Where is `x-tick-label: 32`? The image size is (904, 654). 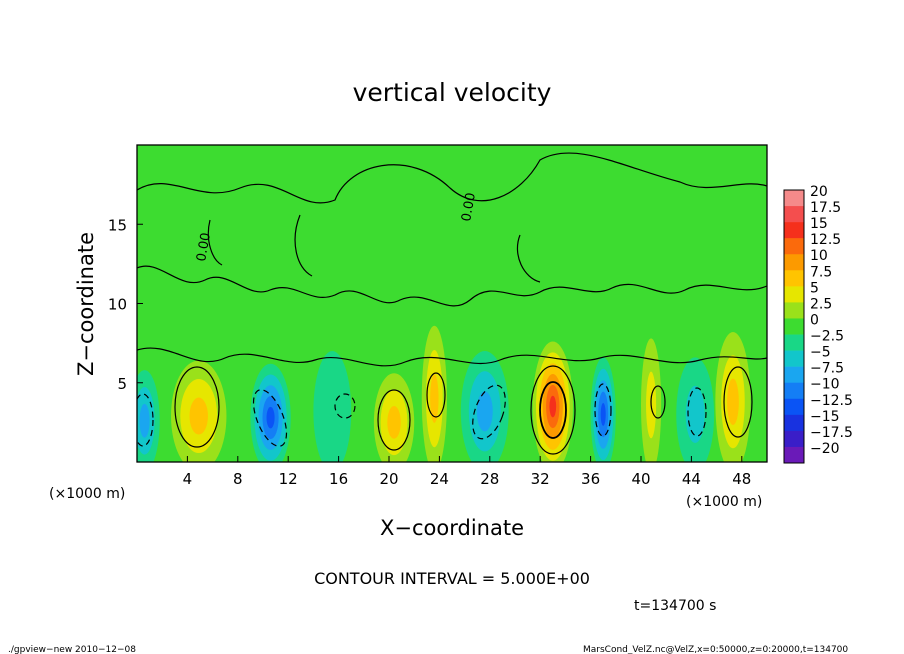
x-tick-label: 32 is located at coordinates (540, 479).